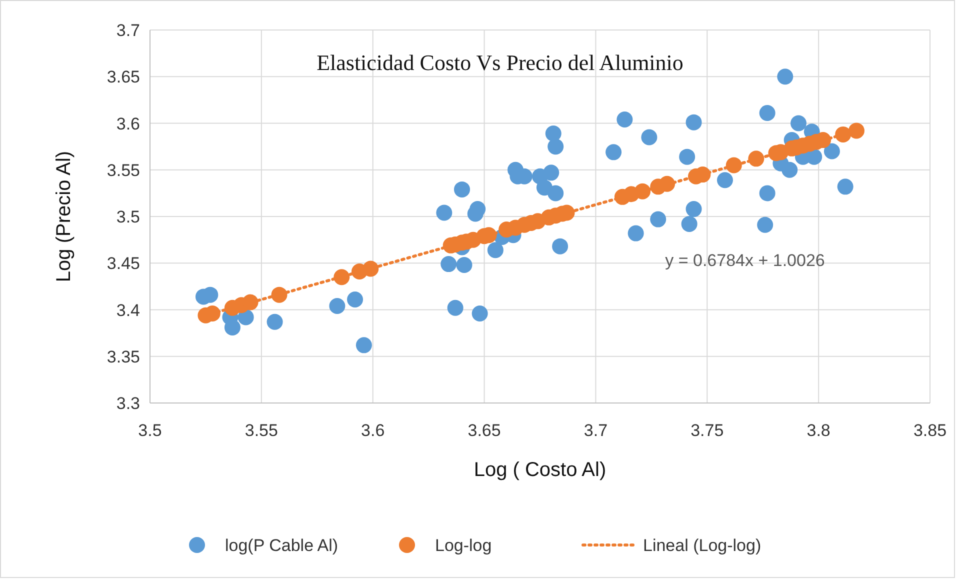  Describe the element at coordinates (123, 264) in the screenshot. I see `y-tick-label: 3.45` at that location.